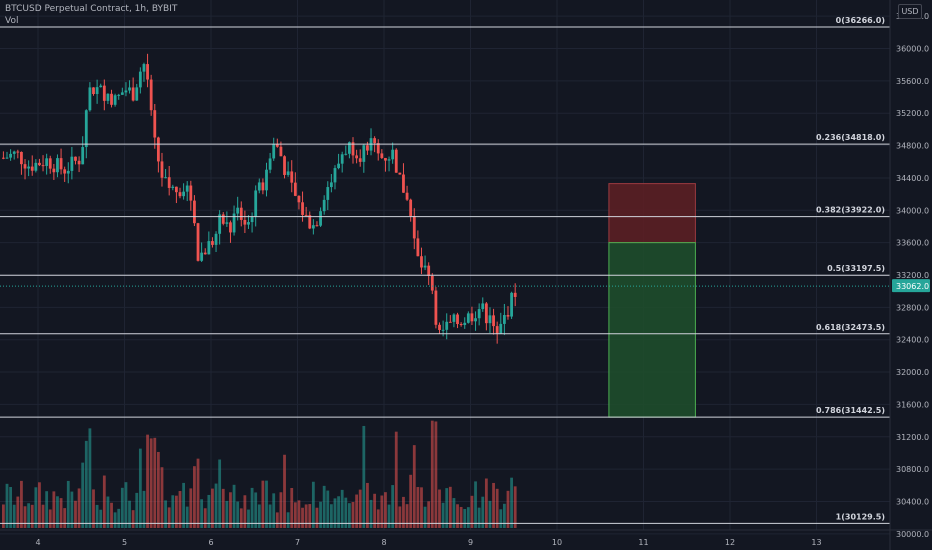  I want to click on price-axis-tick: 34000.0, so click(912, 210).